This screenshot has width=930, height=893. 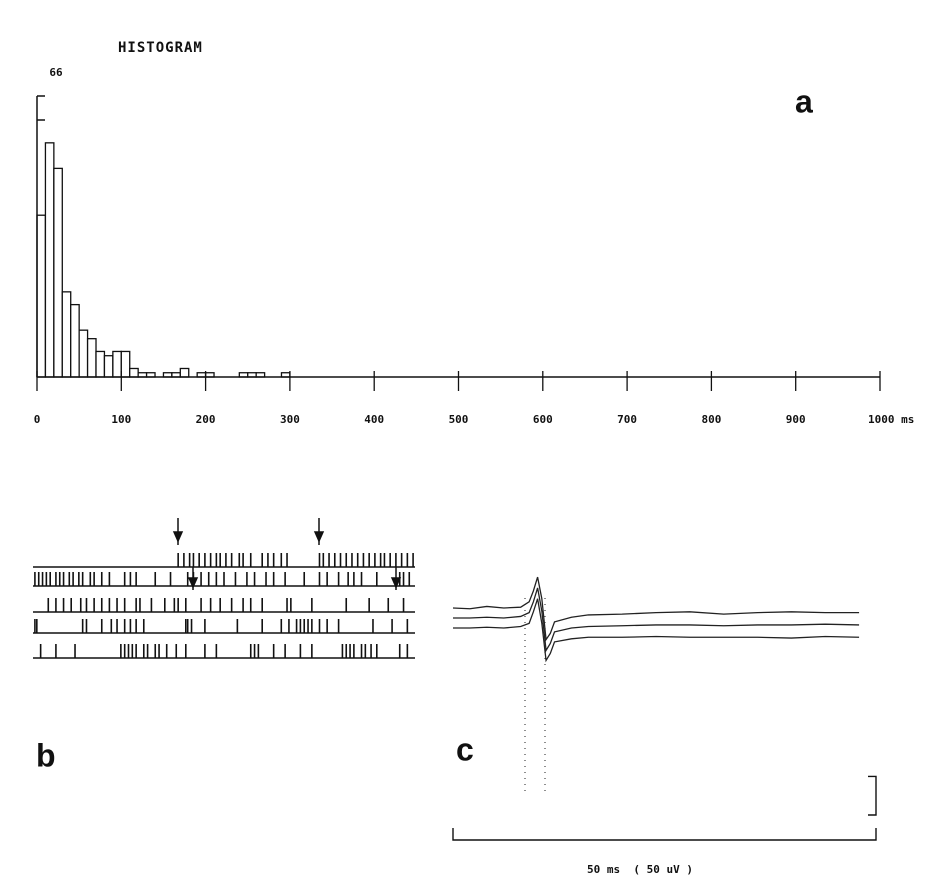 I want to click on x-tick-label: 900, so click(x=796, y=419).